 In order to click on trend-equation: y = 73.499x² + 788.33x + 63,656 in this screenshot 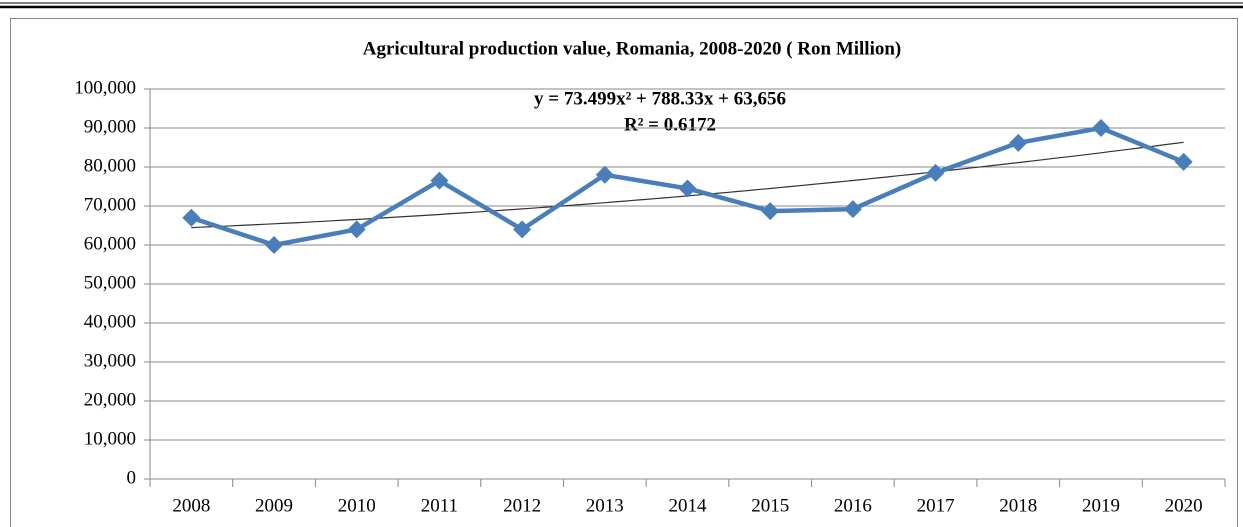, I will do `click(660, 98)`.